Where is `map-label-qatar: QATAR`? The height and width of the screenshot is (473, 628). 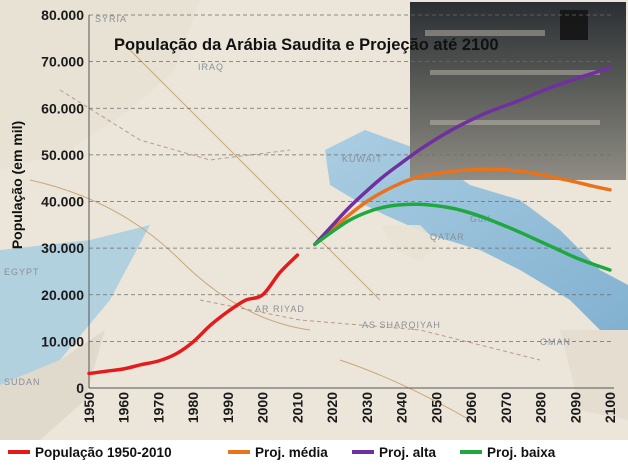 map-label-qatar: QATAR is located at coordinates (447, 237).